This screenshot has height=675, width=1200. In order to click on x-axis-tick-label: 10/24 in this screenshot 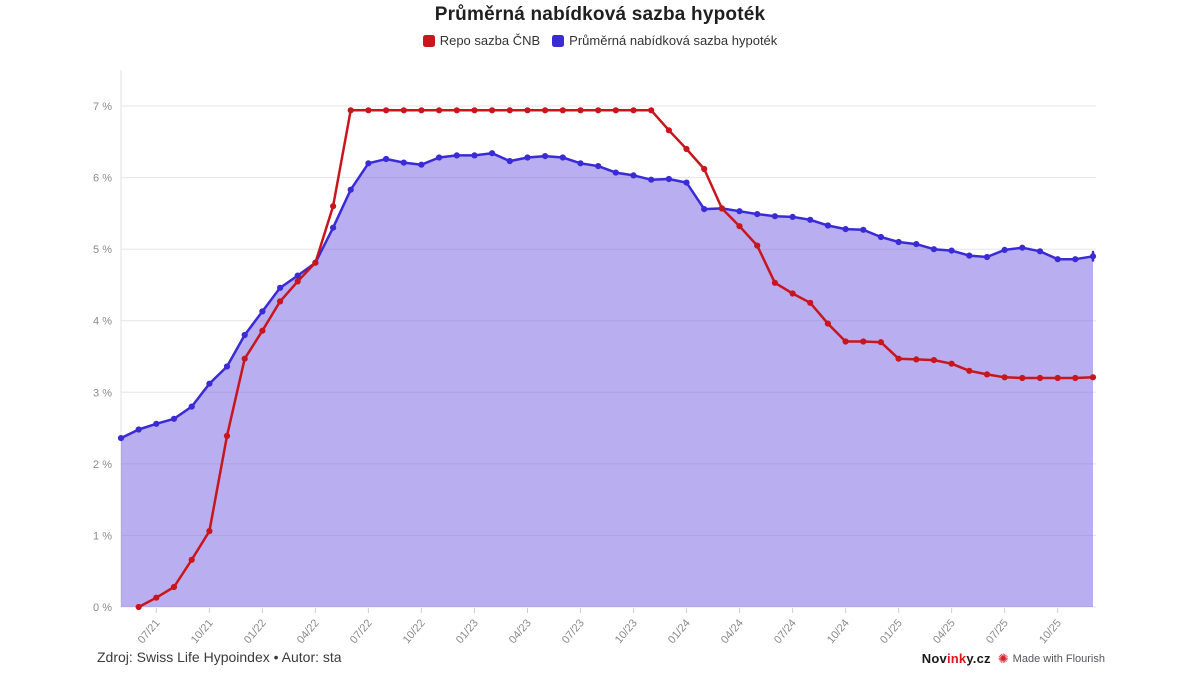, I will do `click(838, 631)`.